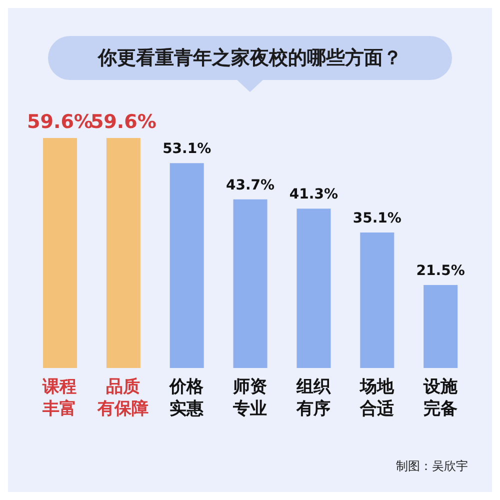 This screenshot has height=500, width=500. I want to click on x-tick-label: 组织有序, so click(313, 398).